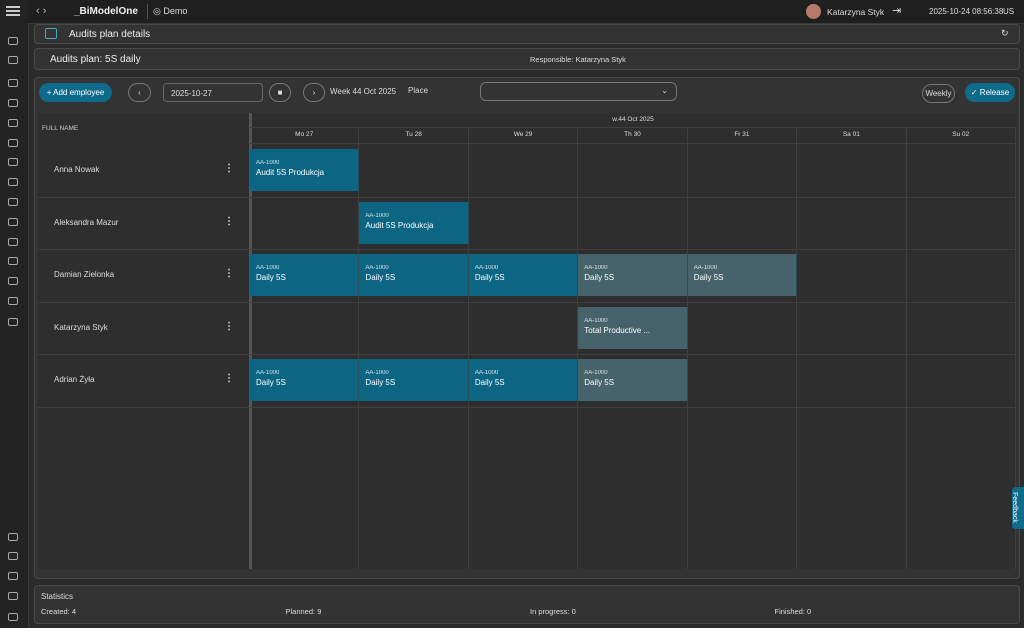 This screenshot has width=1024, height=628. What do you see at coordinates (852, 135) in the screenshot?
I see `day-header: Sa 01` at bounding box center [852, 135].